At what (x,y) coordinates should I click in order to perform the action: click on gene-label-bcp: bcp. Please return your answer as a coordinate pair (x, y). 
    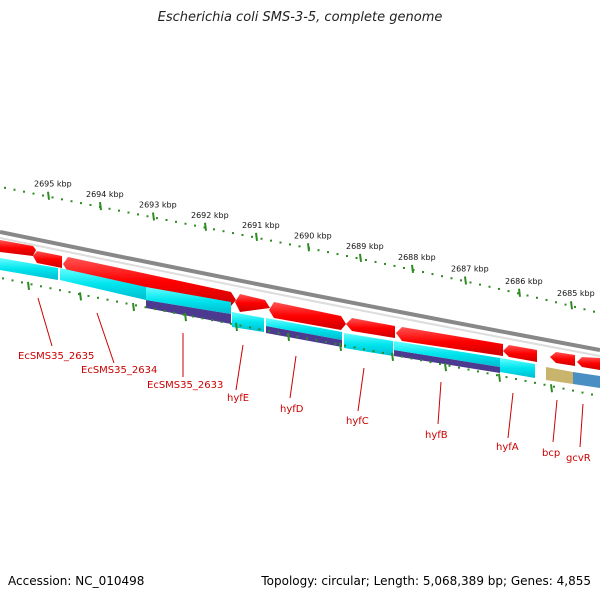
    Looking at the image, I should click on (551, 453).